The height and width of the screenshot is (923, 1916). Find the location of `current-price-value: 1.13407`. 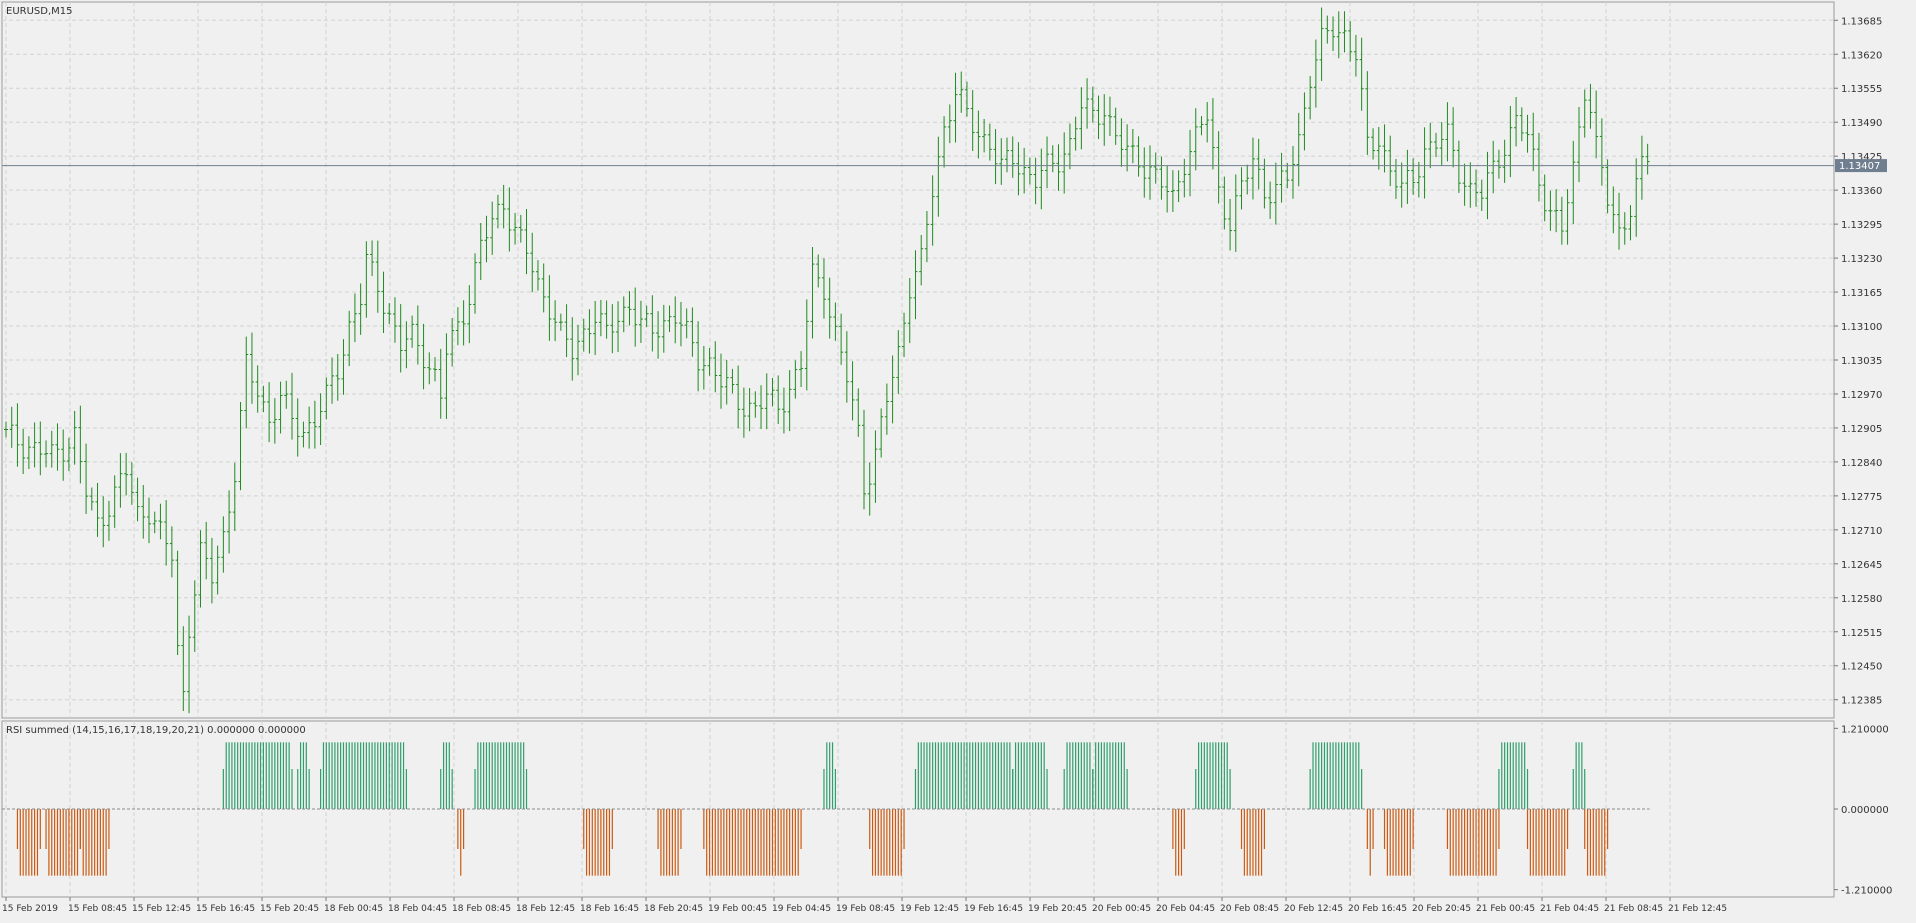

current-price-value: 1.13407 is located at coordinates (1859, 166).